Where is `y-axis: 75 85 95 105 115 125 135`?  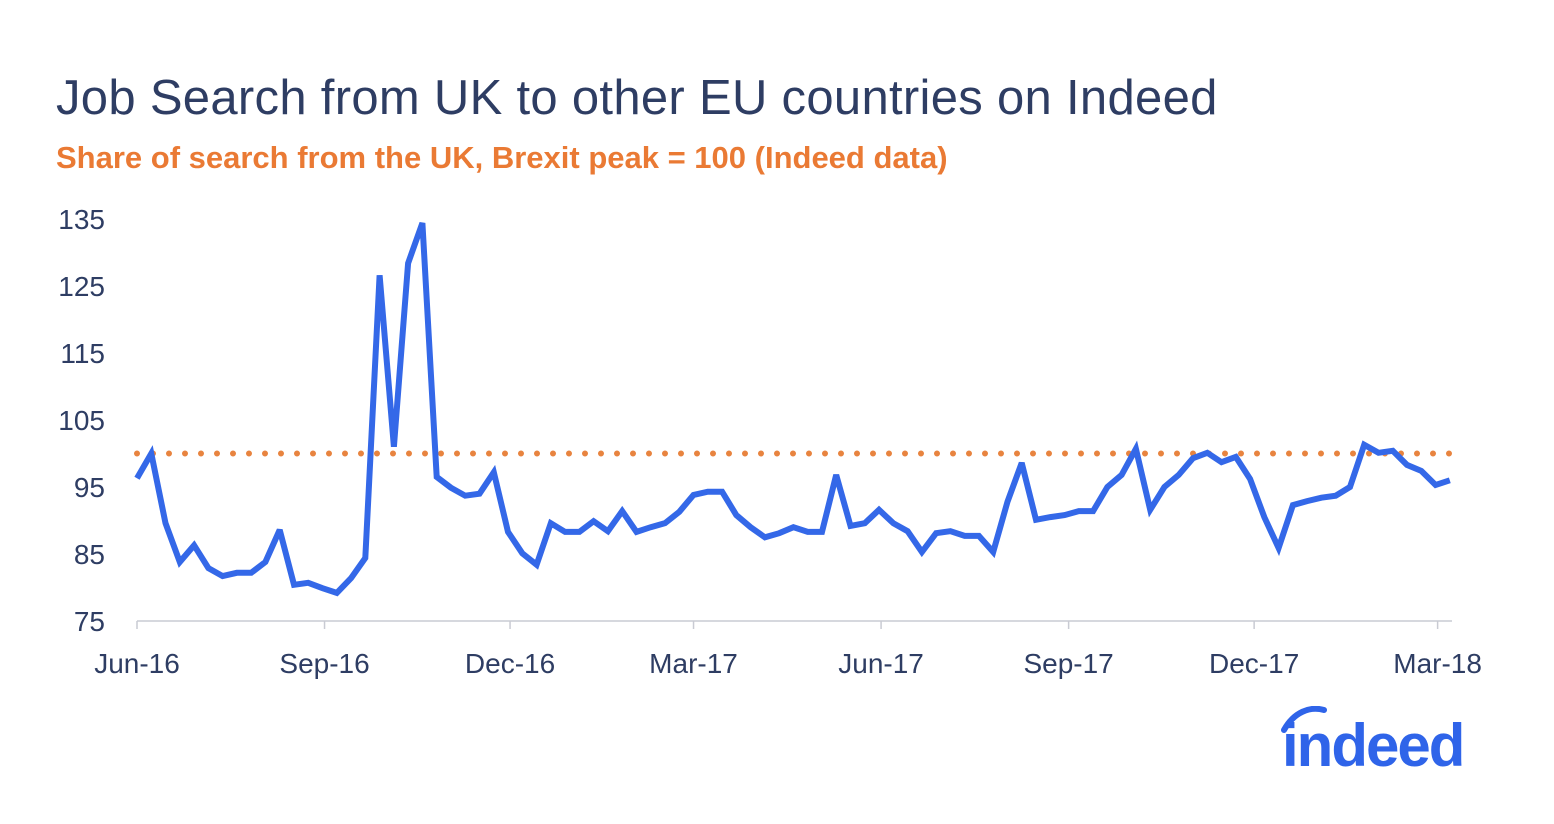 y-axis: 75 85 95 105 115 125 135 is located at coordinates (81, 420).